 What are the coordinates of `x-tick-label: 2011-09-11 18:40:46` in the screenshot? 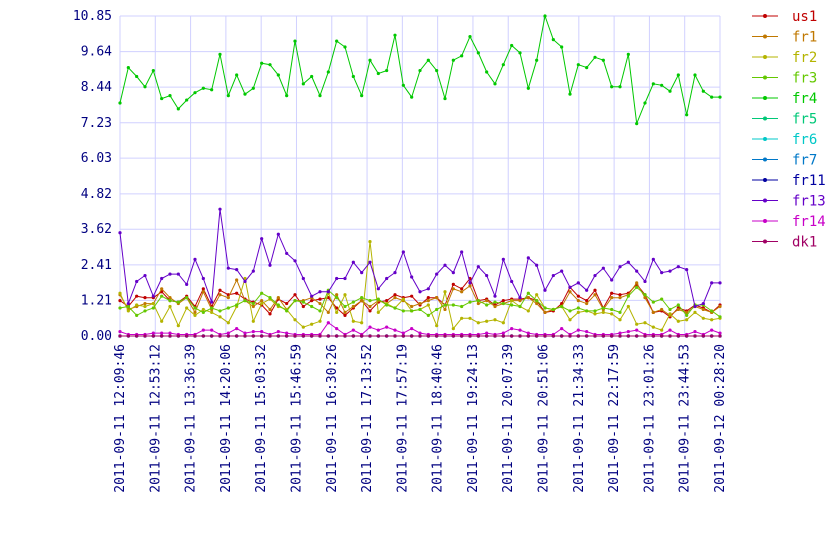 It's located at (438, 418).